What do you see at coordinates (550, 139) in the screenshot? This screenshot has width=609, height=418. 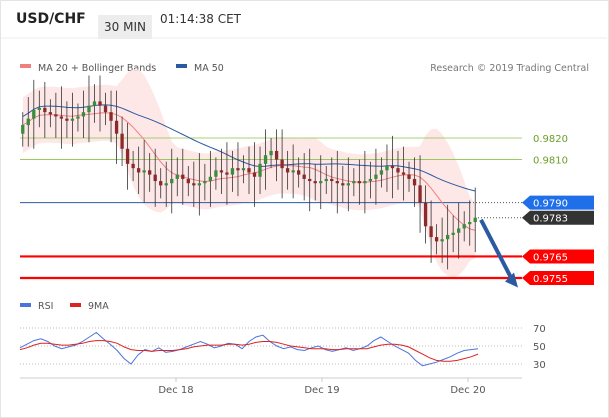 I see `level-label-0: 0.9820` at bounding box center [550, 139].